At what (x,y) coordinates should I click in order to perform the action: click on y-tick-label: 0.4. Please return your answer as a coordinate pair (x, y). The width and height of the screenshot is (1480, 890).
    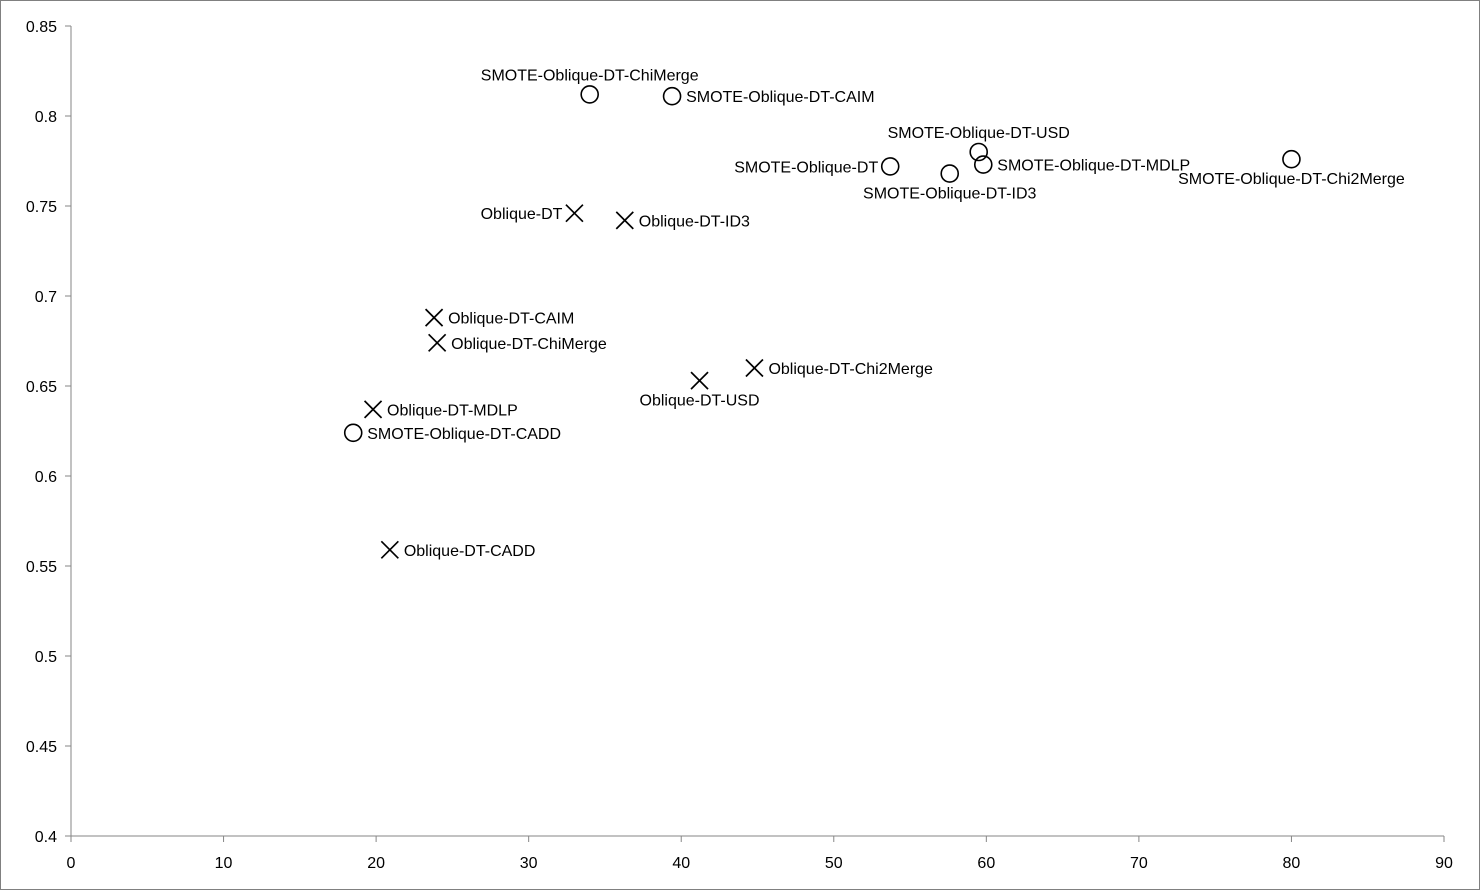
    Looking at the image, I should click on (46, 837).